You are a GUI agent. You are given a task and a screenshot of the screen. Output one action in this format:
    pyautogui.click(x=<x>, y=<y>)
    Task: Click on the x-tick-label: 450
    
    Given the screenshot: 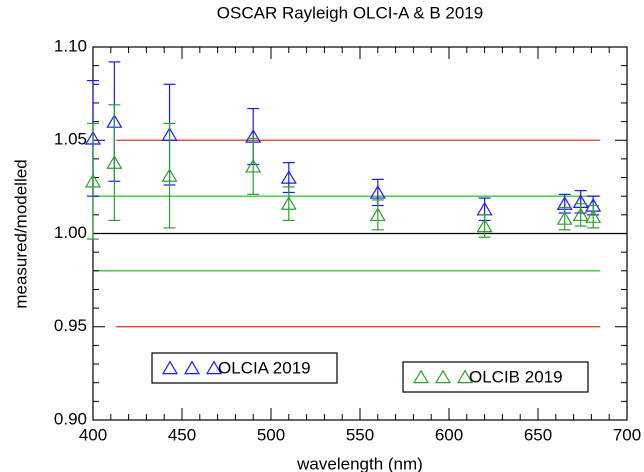 What is the action you would take?
    pyautogui.click(x=182, y=434)
    